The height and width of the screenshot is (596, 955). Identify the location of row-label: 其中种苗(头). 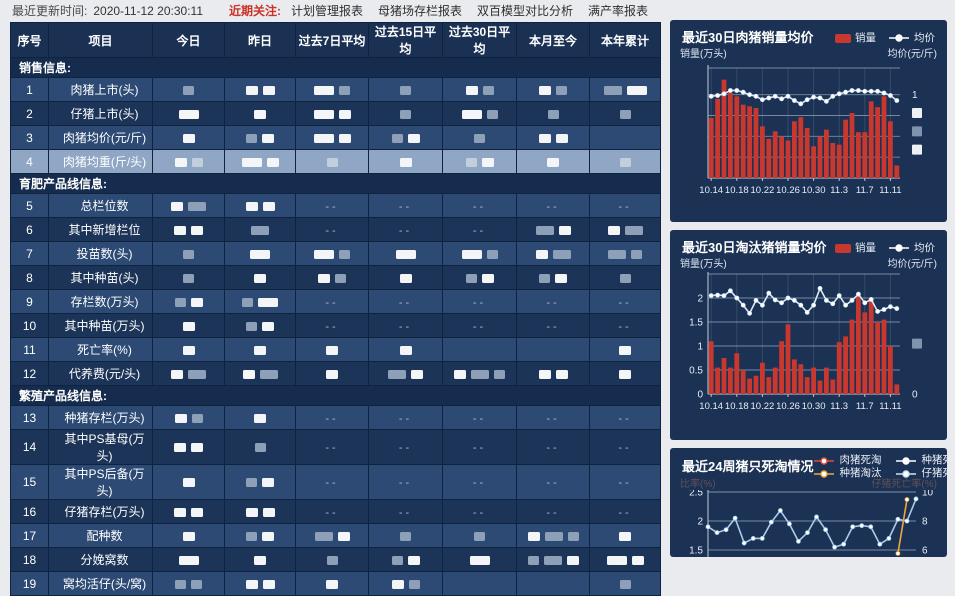
(100, 277).